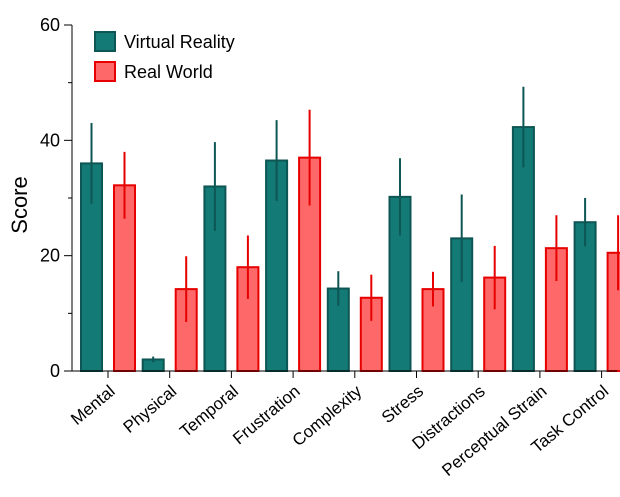 The width and height of the screenshot is (620, 497). I want to click on x-tick-label: Physical, so click(150, 409).